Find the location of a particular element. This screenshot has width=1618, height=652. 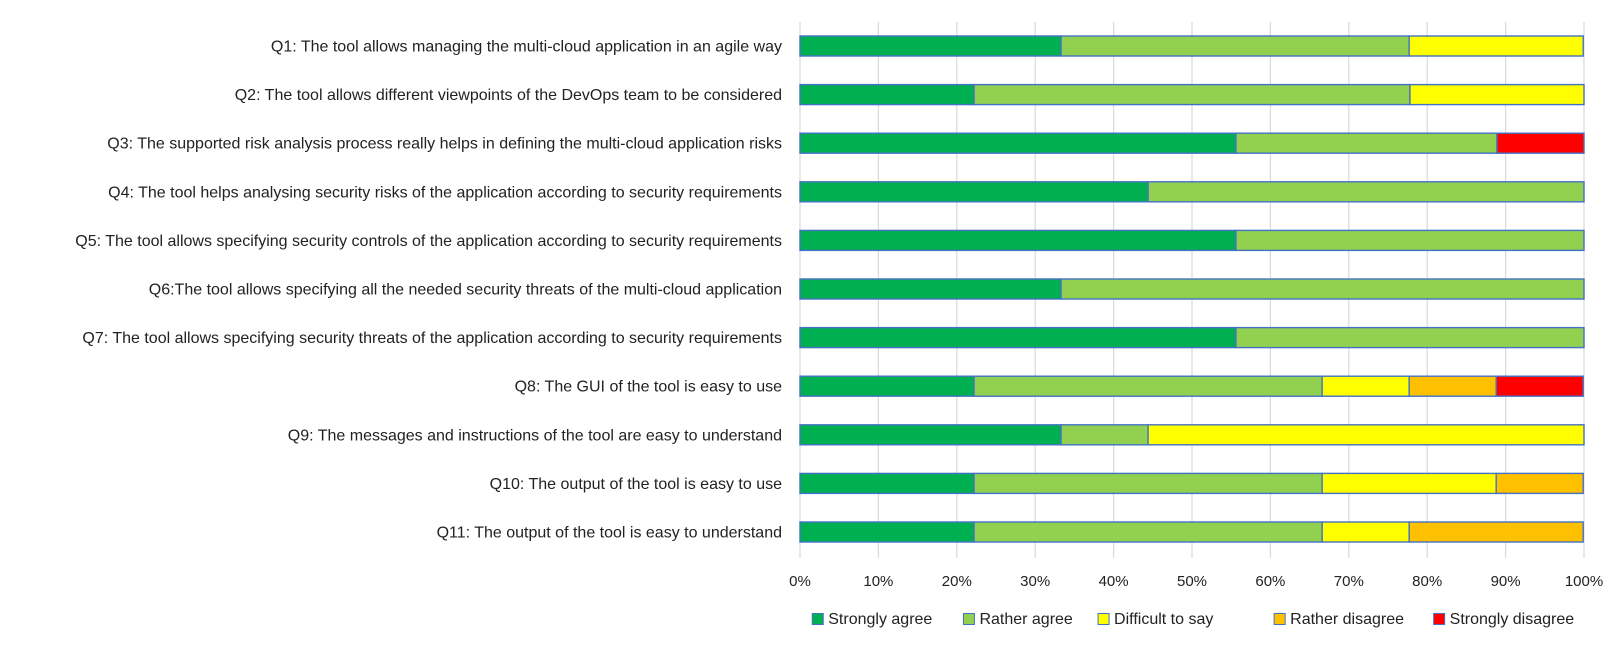

x-tick-label: 10% is located at coordinates (878, 581).